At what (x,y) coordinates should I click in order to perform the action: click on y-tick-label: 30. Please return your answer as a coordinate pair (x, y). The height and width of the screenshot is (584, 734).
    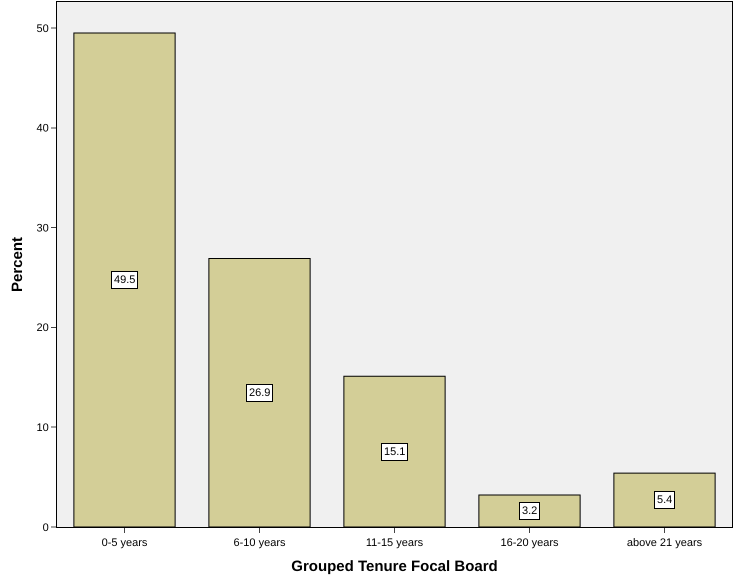
    Looking at the image, I should click on (42, 228).